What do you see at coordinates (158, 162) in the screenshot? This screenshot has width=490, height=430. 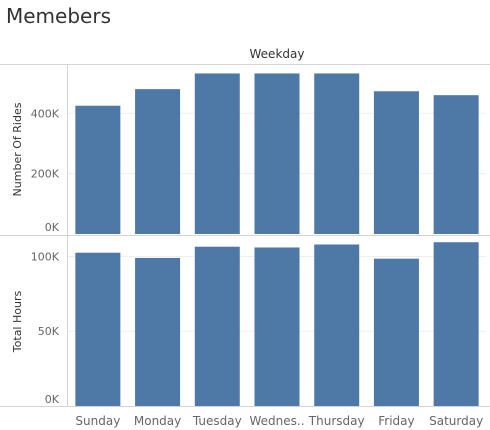 I see `bar-rides-monday` at bounding box center [158, 162].